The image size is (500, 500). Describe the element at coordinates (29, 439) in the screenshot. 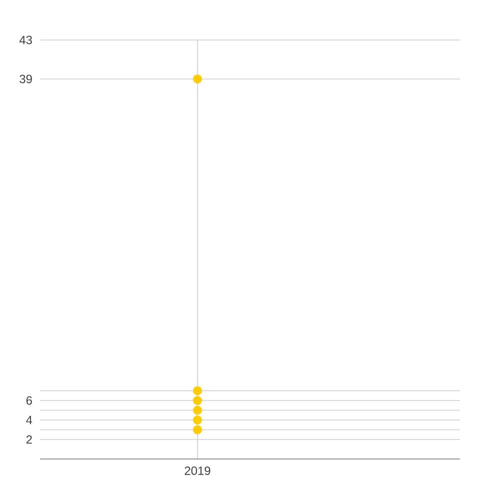

I see `y-tick-label: 2` at that location.